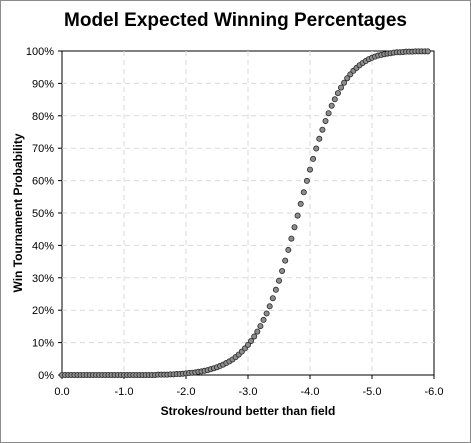 This screenshot has height=443, width=471. Describe the element at coordinates (43, 182) in the screenshot. I see `y-tick-label: 60%` at that location.